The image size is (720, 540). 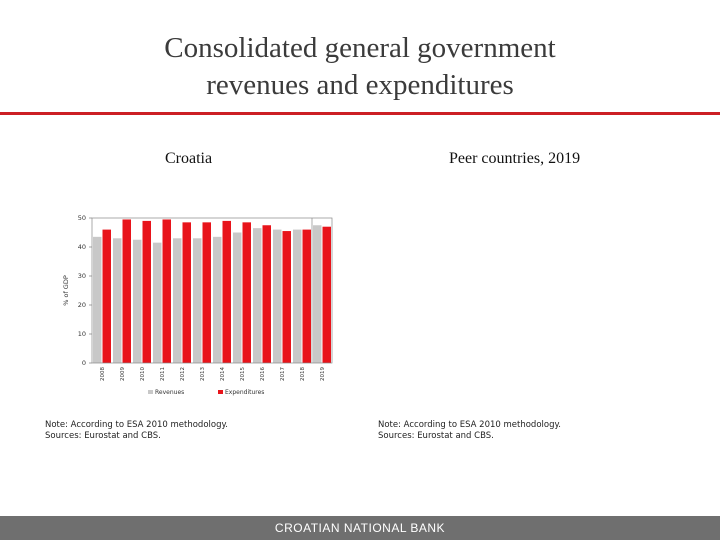 I want to click on x-tick-label: 2018, so click(x=303, y=374).